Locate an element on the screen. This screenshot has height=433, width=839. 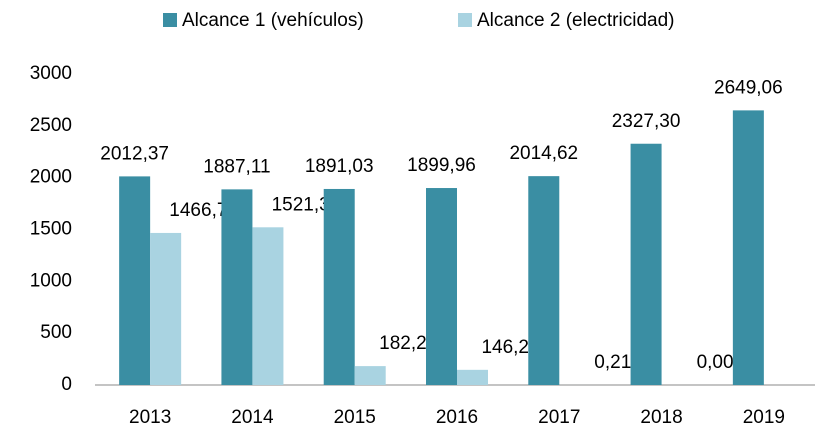
x-tick-label: 2018 is located at coordinates (661, 417).